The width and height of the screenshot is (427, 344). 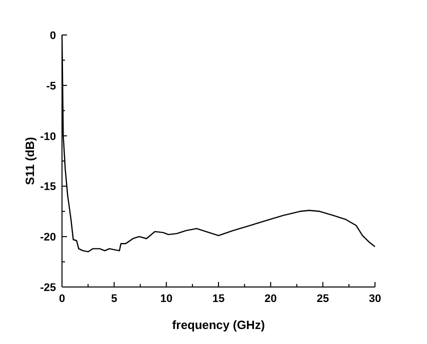 What do you see at coordinates (114, 299) in the screenshot?
I see `x-tick-label: 5` at bounding box center [114, 299].